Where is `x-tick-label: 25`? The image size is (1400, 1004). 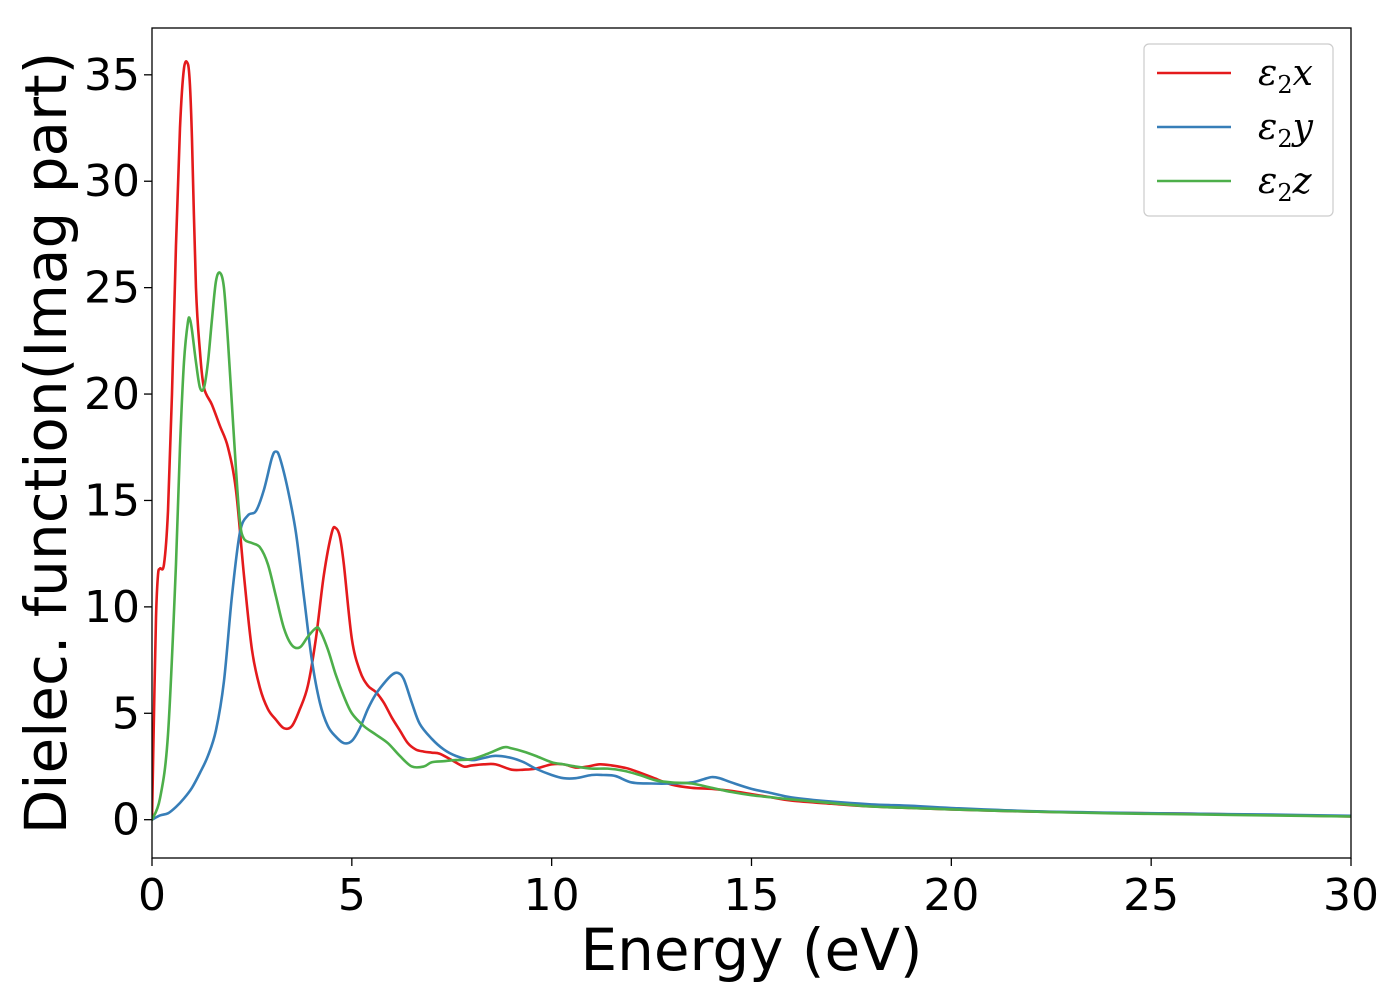 x-tick-label: 25 is located at coordinates (1151, 895).